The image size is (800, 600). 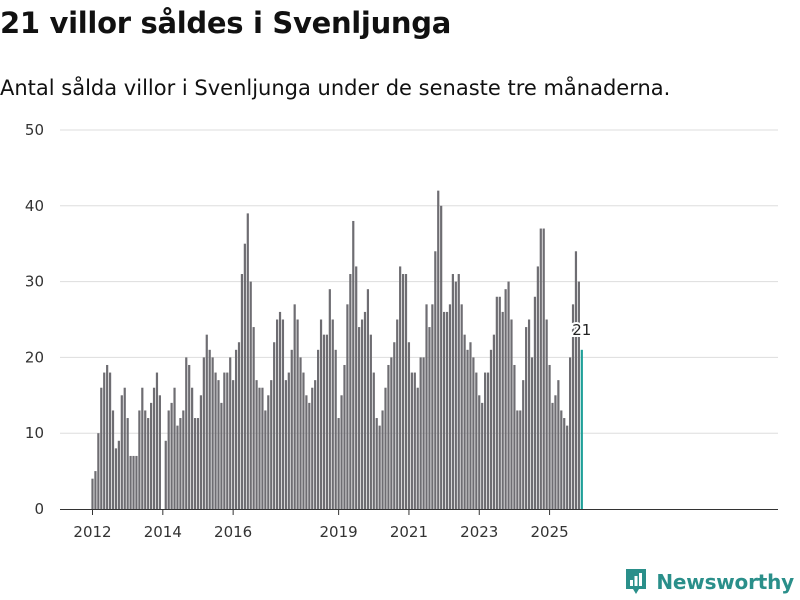 I want to click on y-tick-label: 40, so click(x=34, y=206).